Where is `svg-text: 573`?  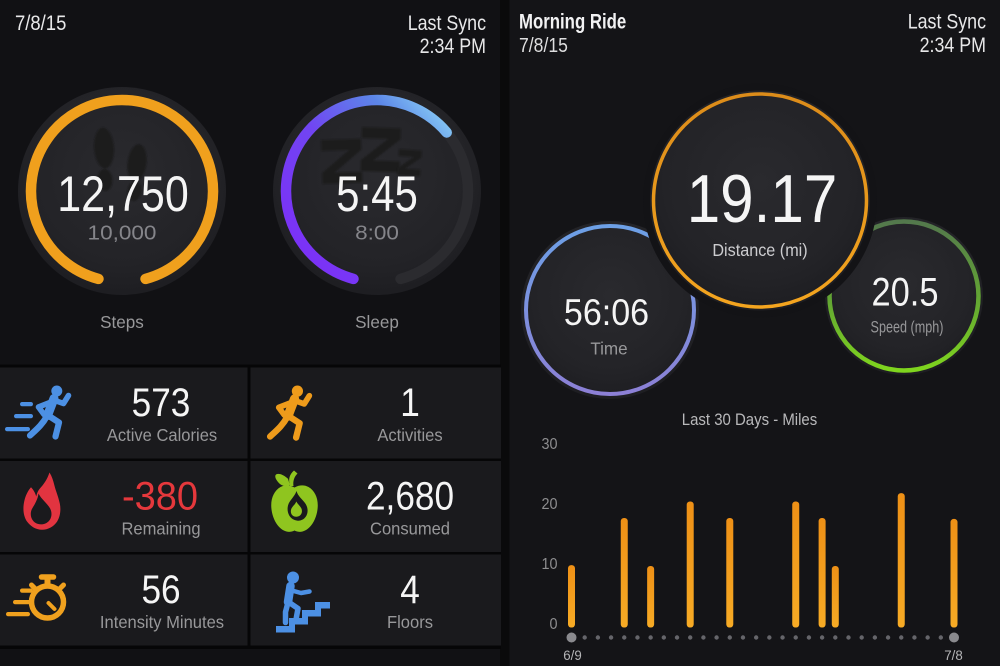
svg-text: 573 is located at coordinates (161, 402).